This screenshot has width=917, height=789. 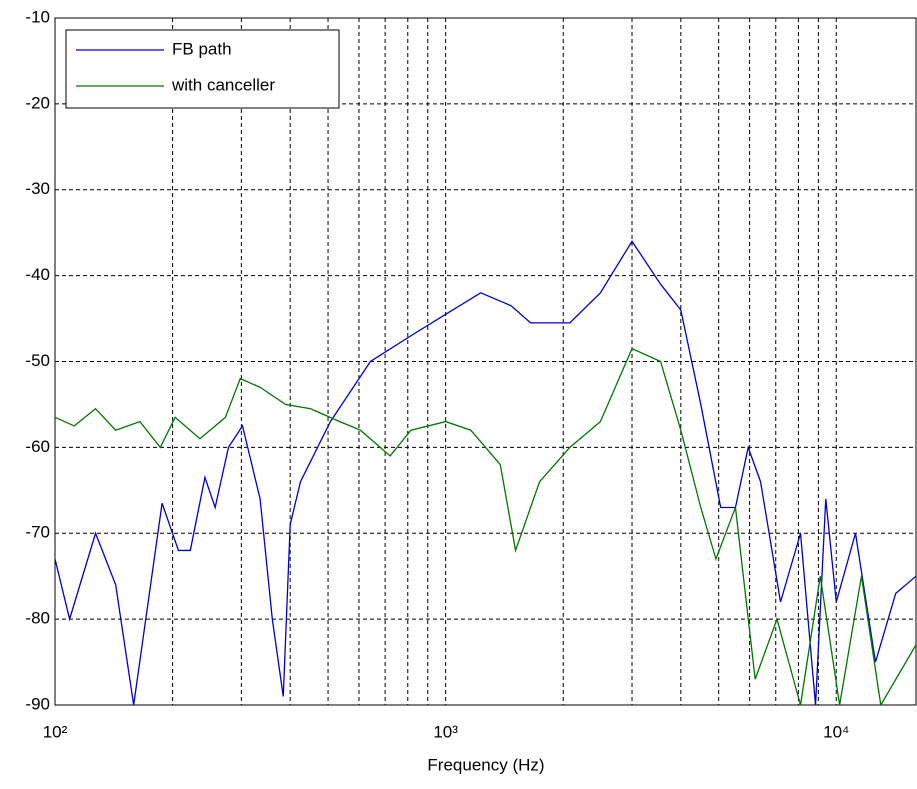 I want to click on y-tick-label: -80, so click(x=37, y=618).